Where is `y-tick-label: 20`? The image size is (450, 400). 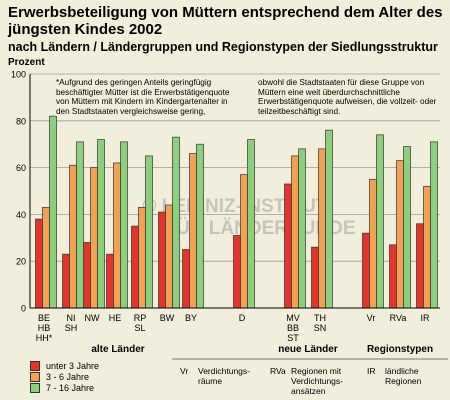
y-tick-label: 20 is located at coordinates (21, 262).